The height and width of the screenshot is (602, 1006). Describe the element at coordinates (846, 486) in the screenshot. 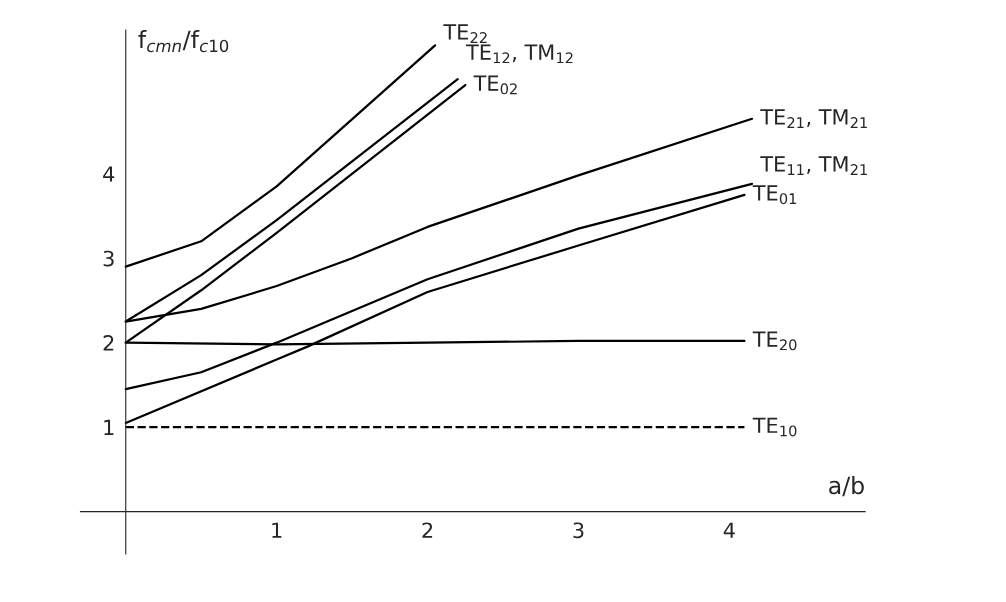

I see `x-axis-title: a/b` at that location.